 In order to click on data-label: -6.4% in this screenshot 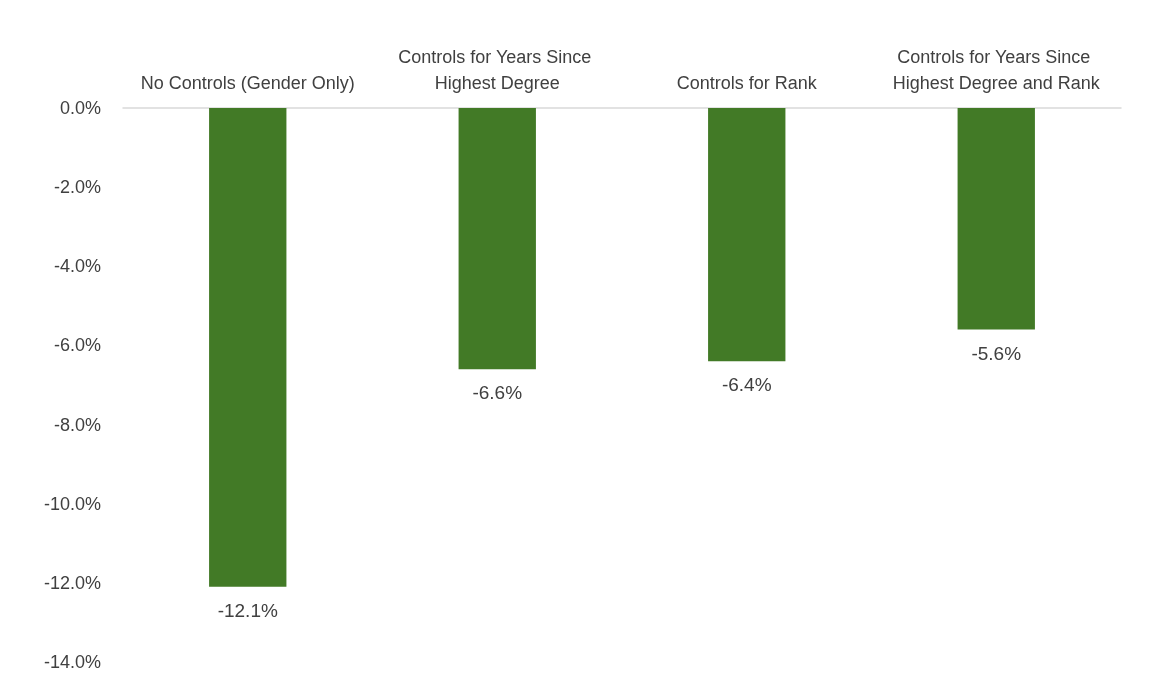, I will do `click(746, 385)`.